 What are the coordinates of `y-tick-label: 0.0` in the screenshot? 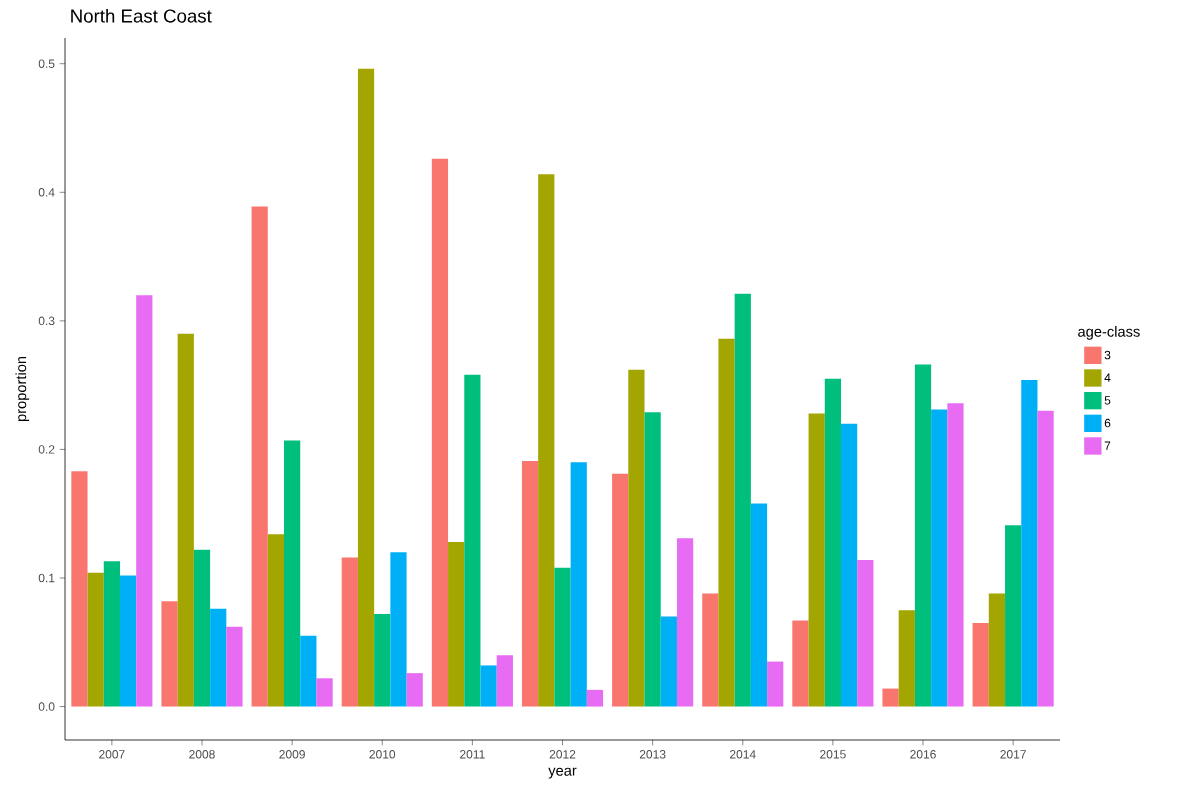 It's located at (46, 706).